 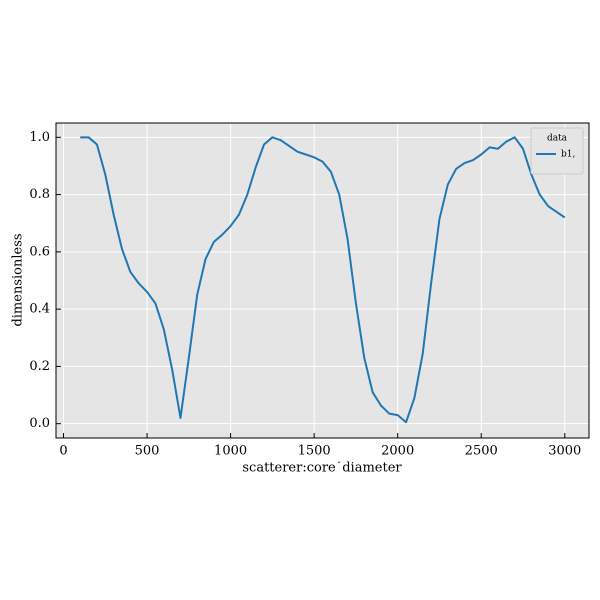 What do you see at coordinates (39, 309) in the screenshot?
I see `y-tick-label: 0.4` at bounding box center [39, 309].